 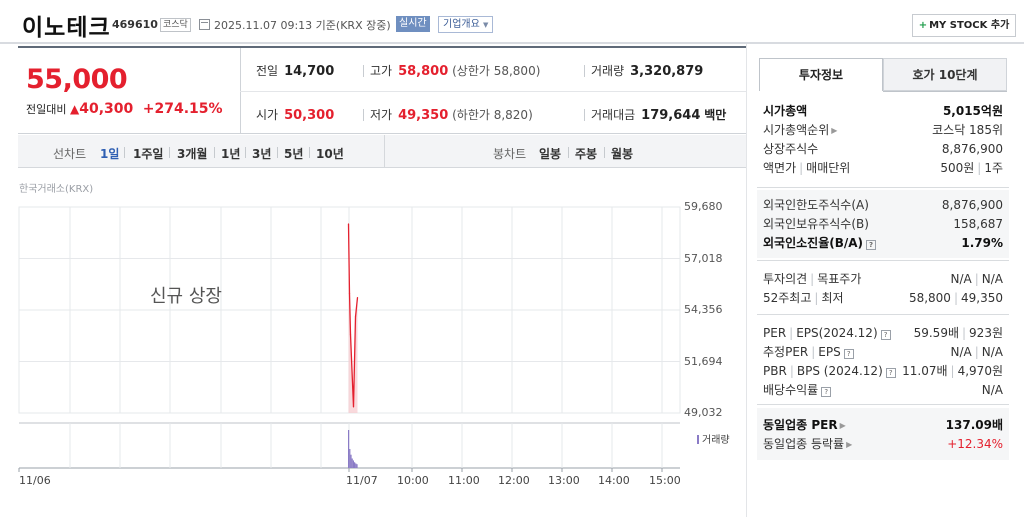 I want to click on tab-investment-info: 투자정보, so click(x=821, y=74).